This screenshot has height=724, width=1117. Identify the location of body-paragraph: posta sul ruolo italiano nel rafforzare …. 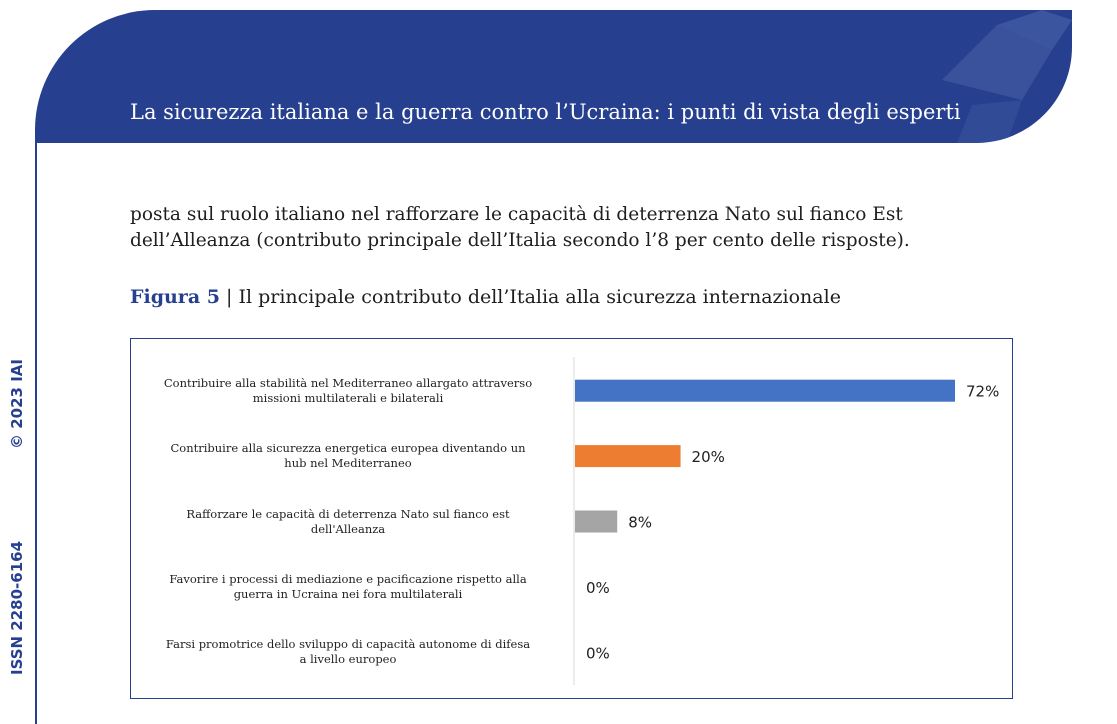
(590, 228).